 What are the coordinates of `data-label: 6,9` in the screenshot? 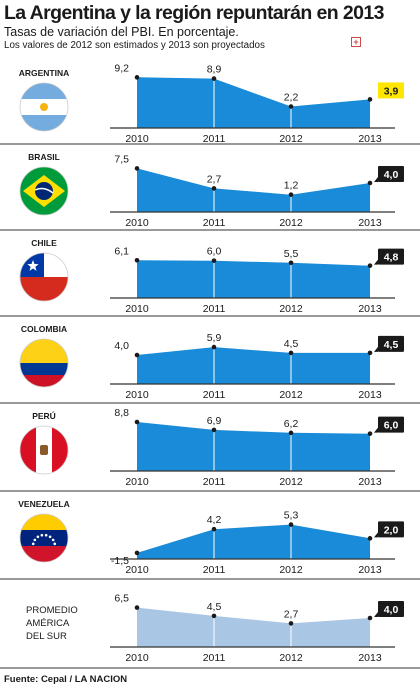 It's located at (214, 421).